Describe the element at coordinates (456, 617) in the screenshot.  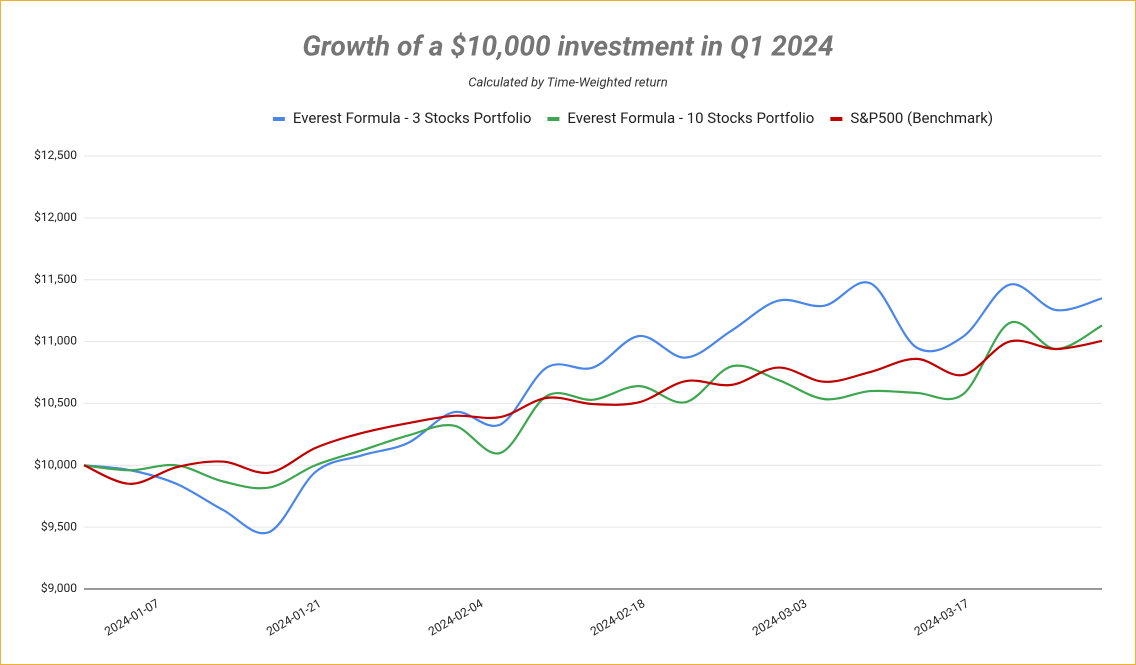
I see `x-tick-label: 2024-02-04` at that location.